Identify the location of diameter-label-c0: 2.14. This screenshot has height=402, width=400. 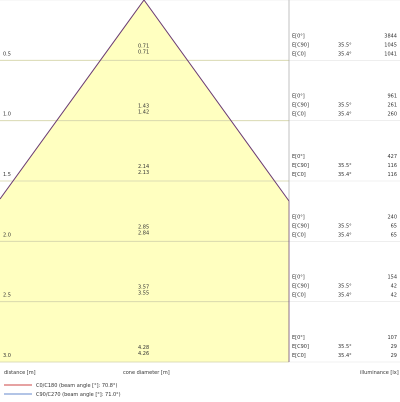
(143, 167).